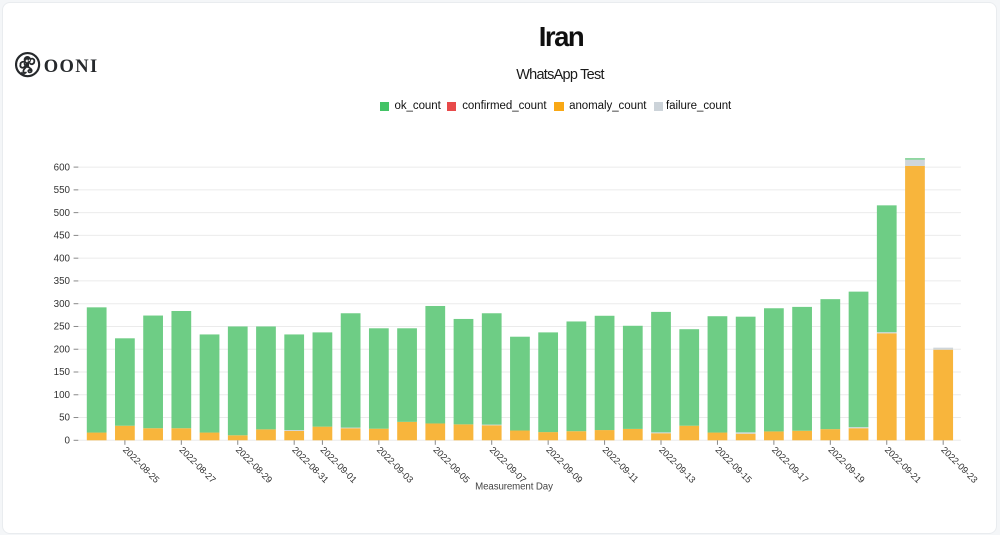  Describe the element at coordinates (68, 441) in the screenshot. I see `svg-text: 0` at that location.